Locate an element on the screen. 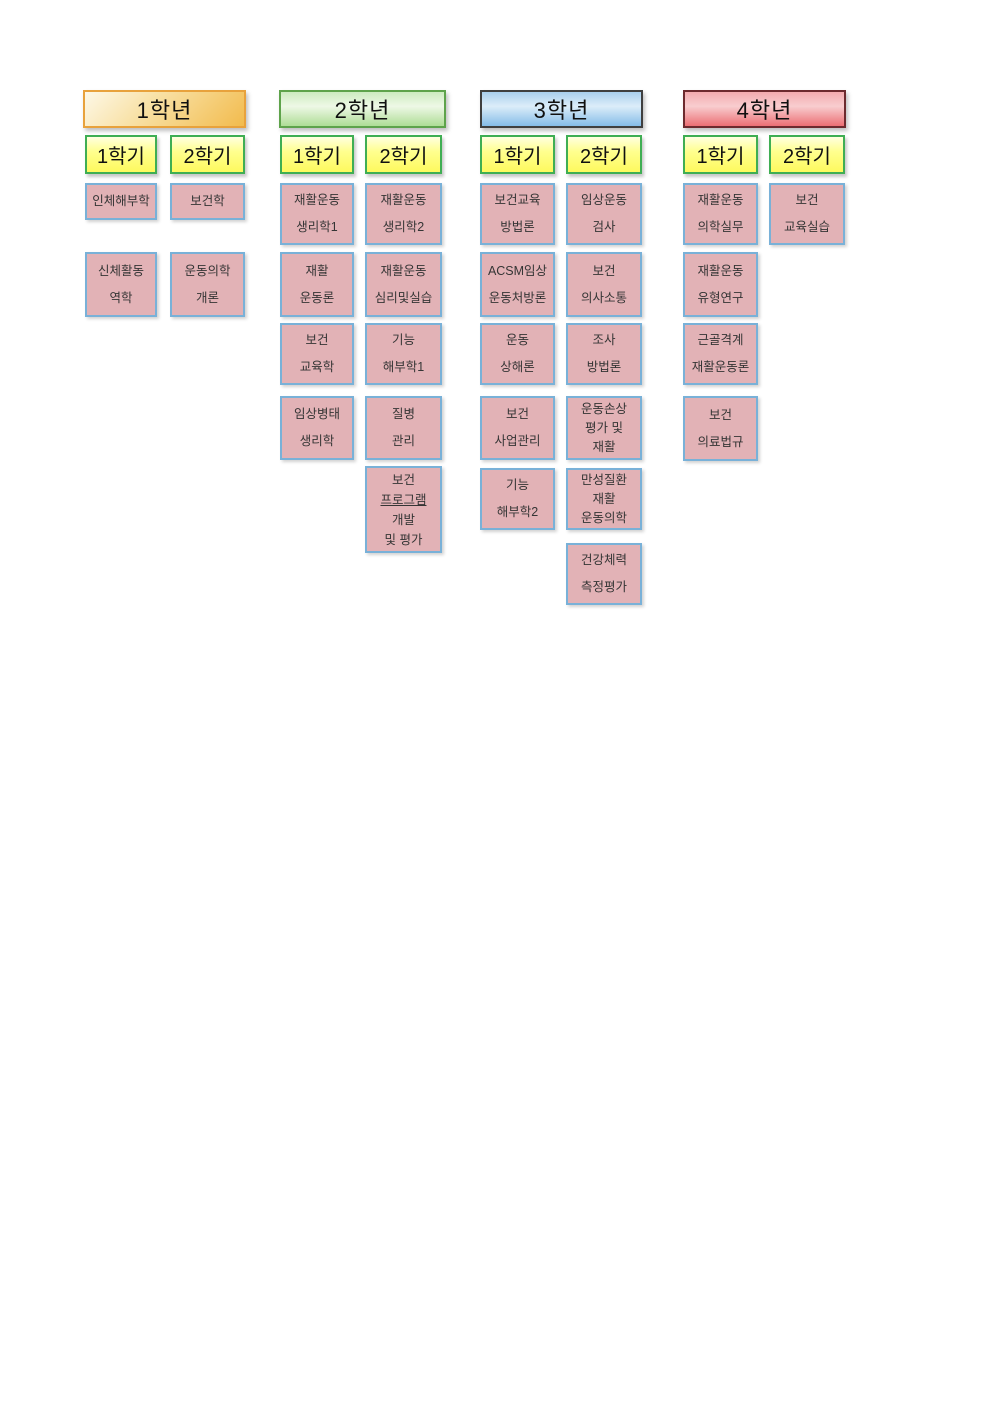 The height and width of the screenshot is (1403, 992). semester-header-y4-s1: 1학기 is located at coordinates (720, 154).